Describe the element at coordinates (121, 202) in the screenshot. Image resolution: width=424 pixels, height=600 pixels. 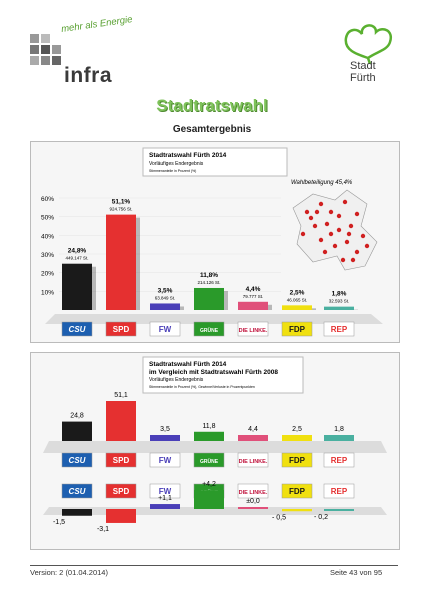
I see `data-label: 51,1%` at that location.